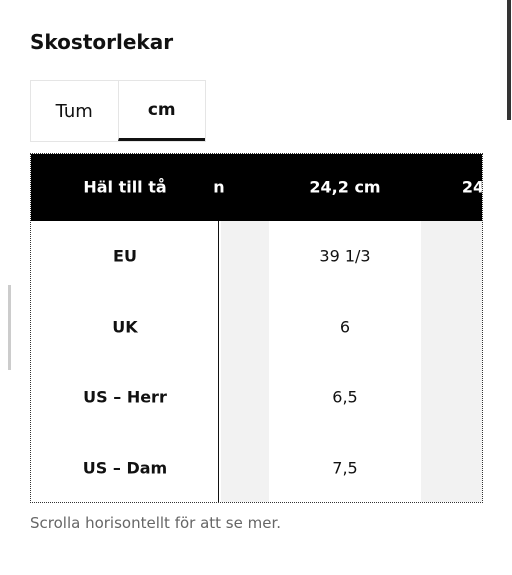 The image size is (512, 575). I want to click on row-label: EU, so click(125, 256).